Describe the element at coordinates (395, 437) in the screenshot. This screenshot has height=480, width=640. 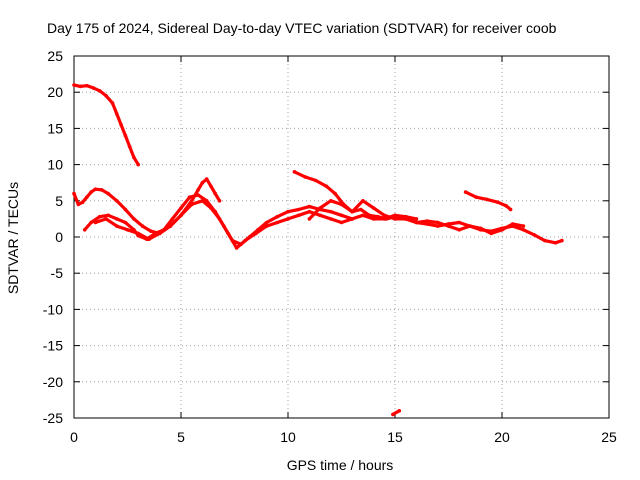
I see `x-tick-label: 15` at that location.